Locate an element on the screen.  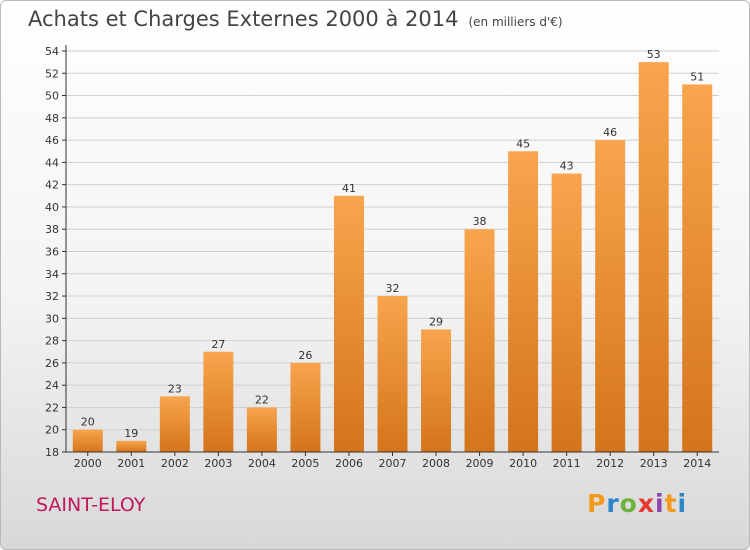
bar-2005 is located at coordinates (305, 407).